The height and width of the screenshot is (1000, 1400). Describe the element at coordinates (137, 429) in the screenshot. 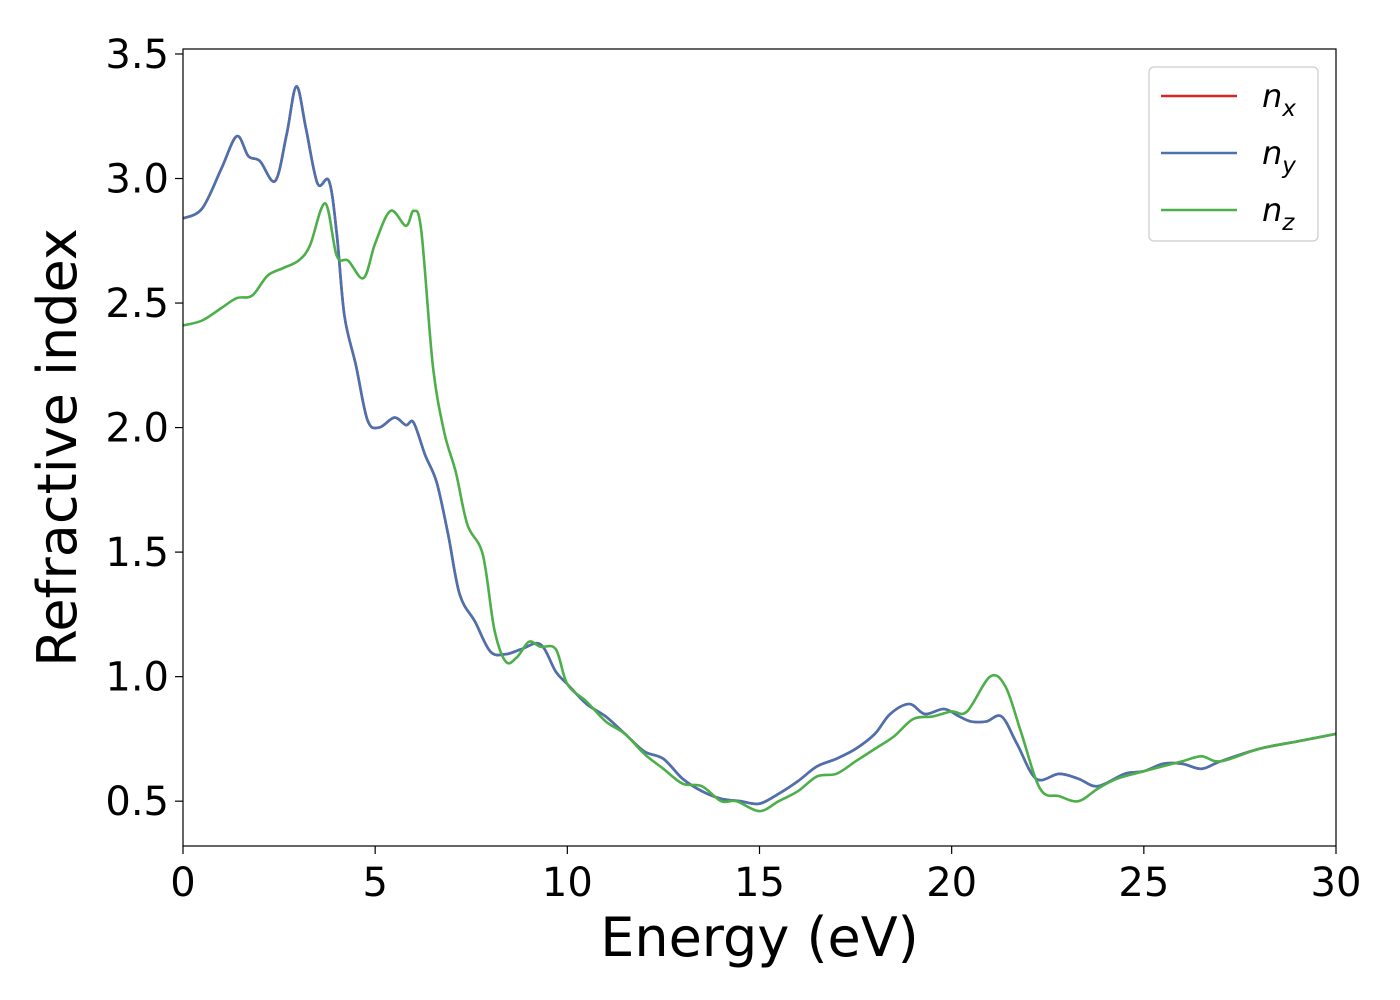

I see `y-tick-label: 2.0` at that location.